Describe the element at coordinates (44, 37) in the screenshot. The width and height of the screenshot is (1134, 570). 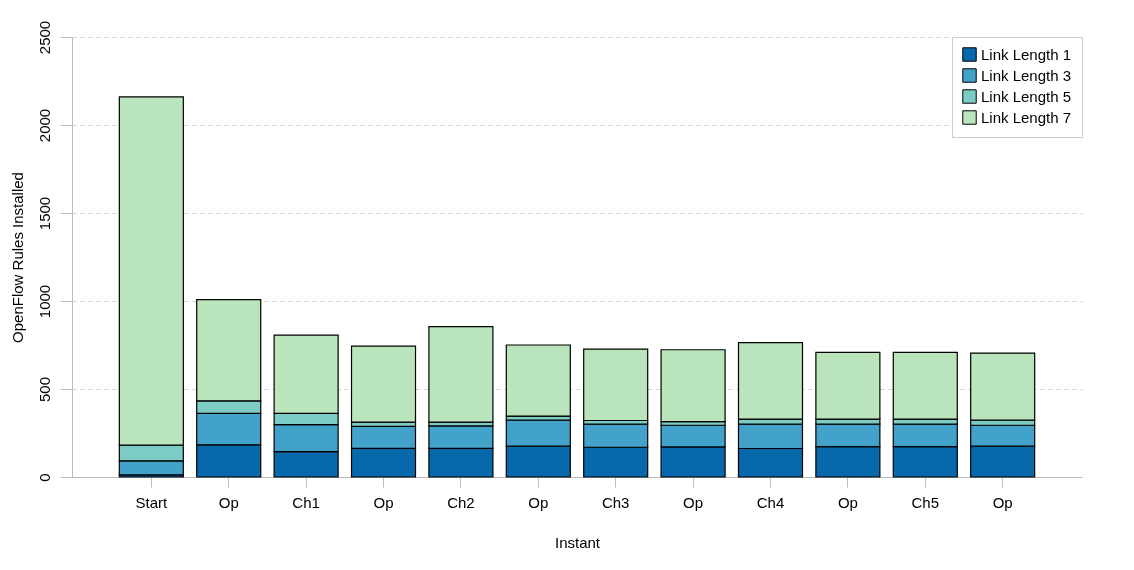
I see `y-tick-label: 2500` at that location.